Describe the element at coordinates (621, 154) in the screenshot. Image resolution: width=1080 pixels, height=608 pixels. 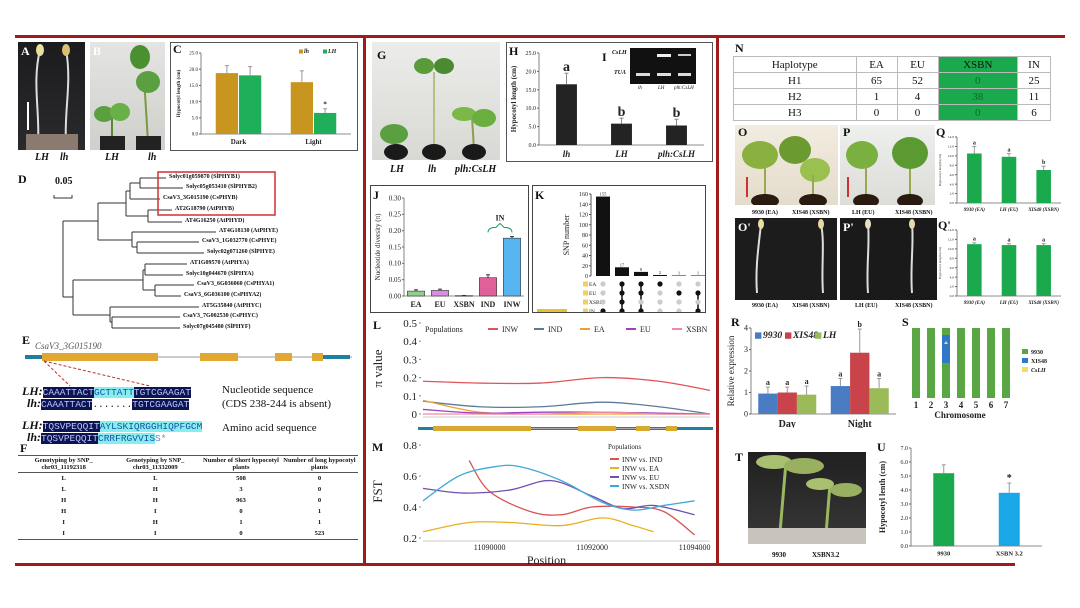
I see `x-tick-label: LH` at that location.